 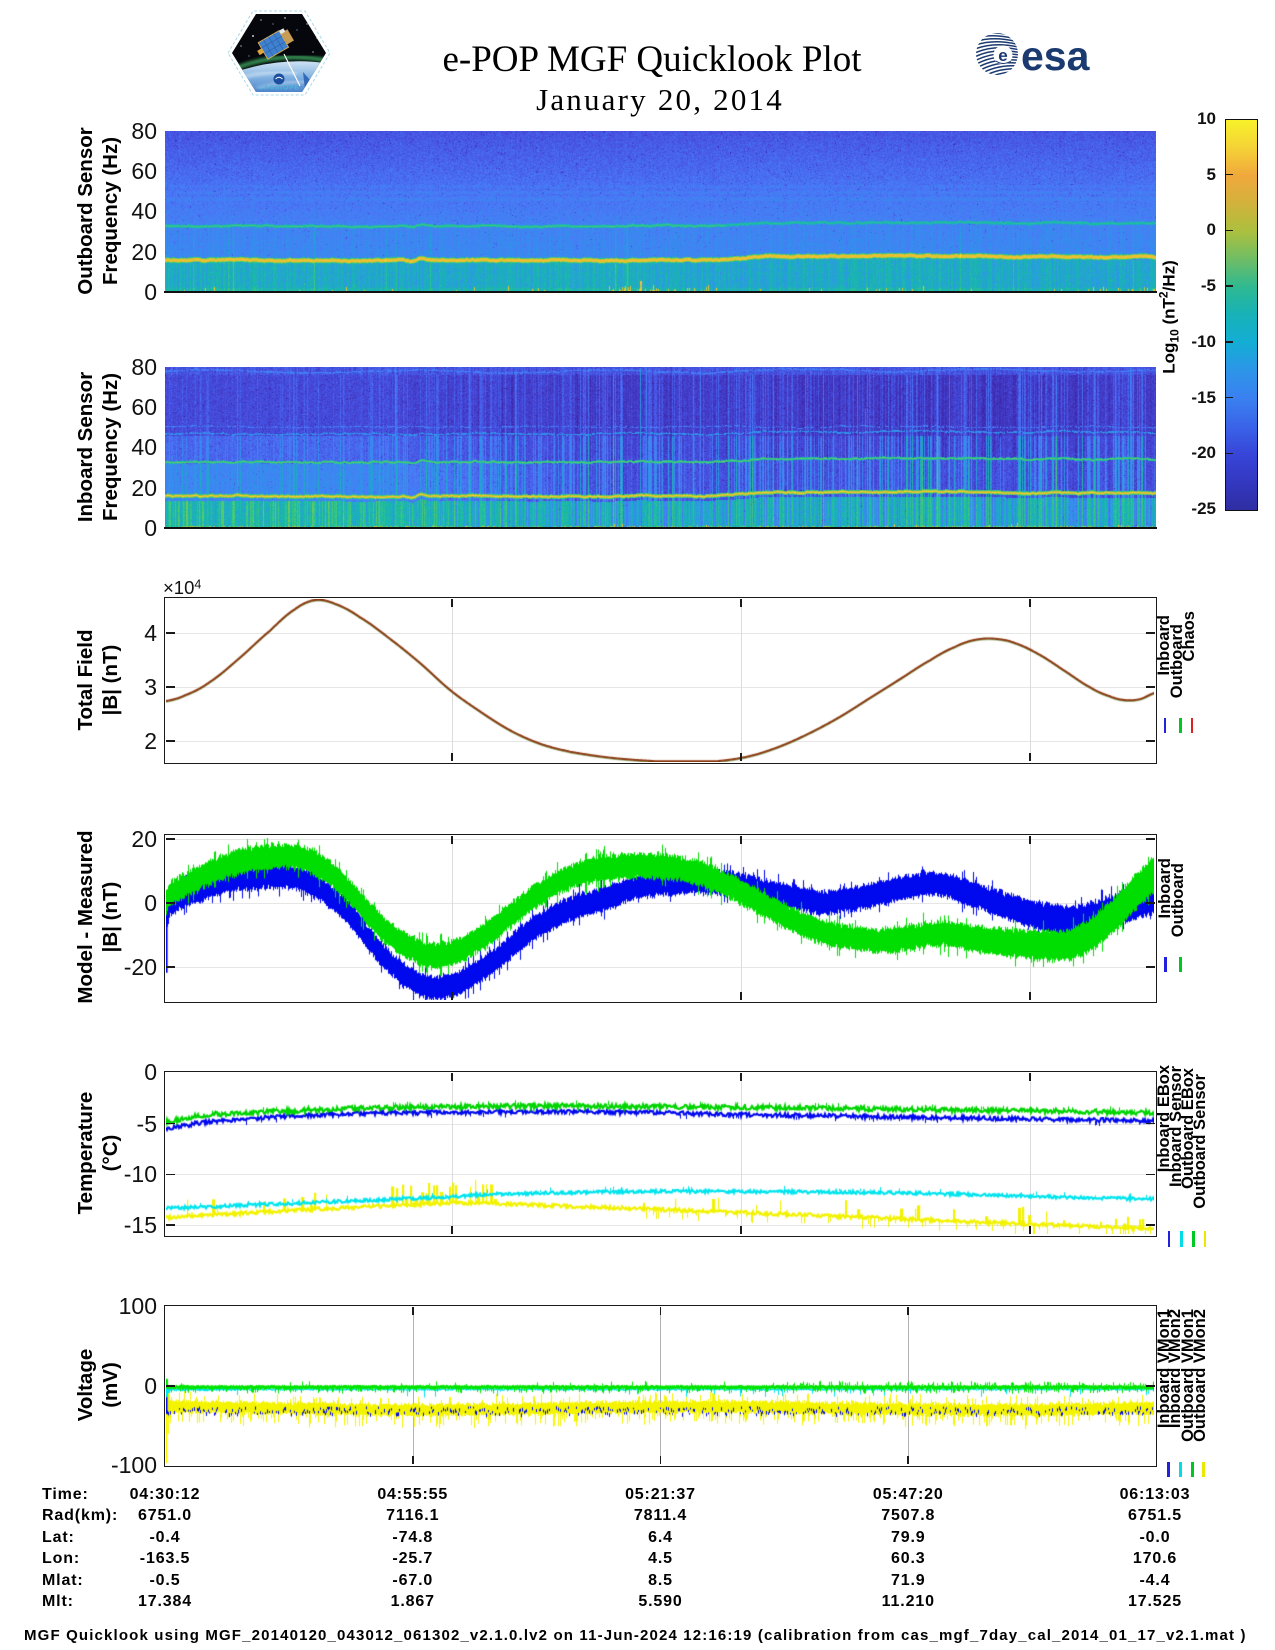 What do you see at coordinates (1002, 55) in the screenshot?
I see `svg-text: e` at bounding box center [1002, 55].